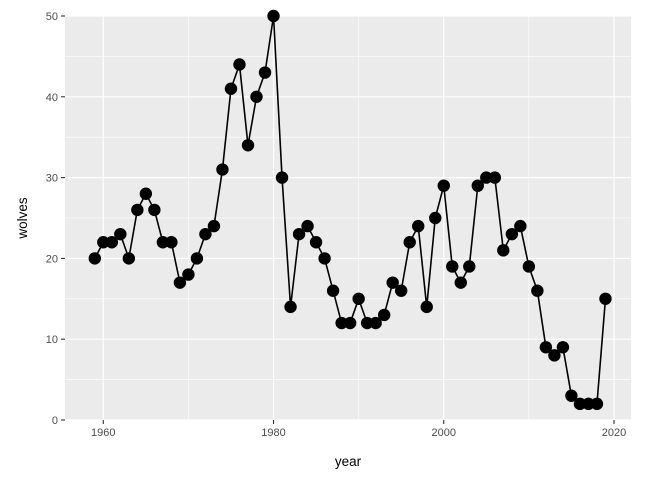  Describe the element at coordinates (348, 461) in the screenshot. I see `x-axis-title: year` at that location.